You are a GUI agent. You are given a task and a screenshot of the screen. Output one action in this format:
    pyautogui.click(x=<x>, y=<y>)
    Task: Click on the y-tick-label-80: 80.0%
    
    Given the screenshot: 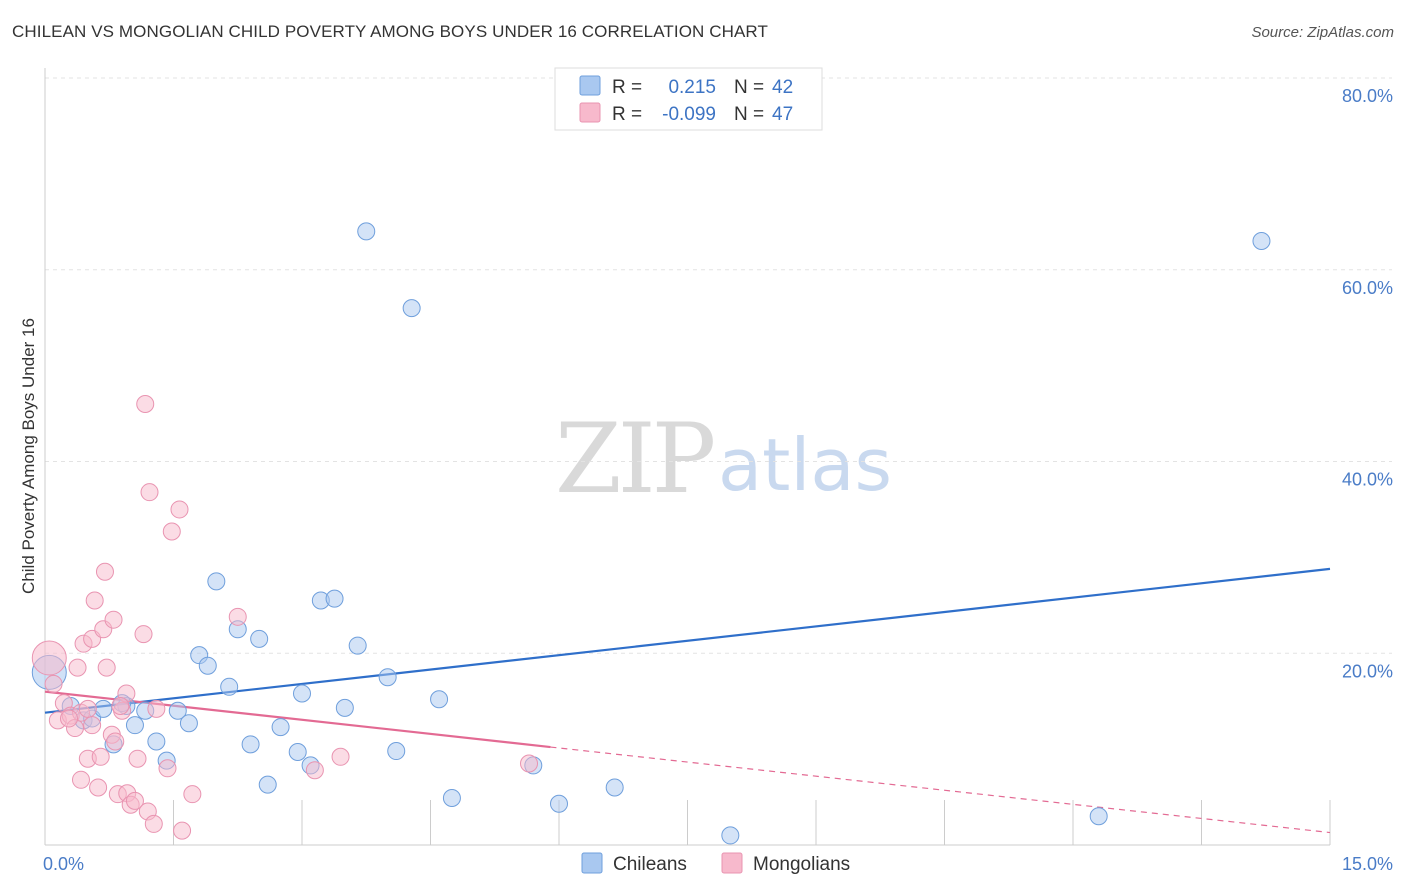 What is the action you would take?
    pyautogui.click(x=1367, y=96)
    